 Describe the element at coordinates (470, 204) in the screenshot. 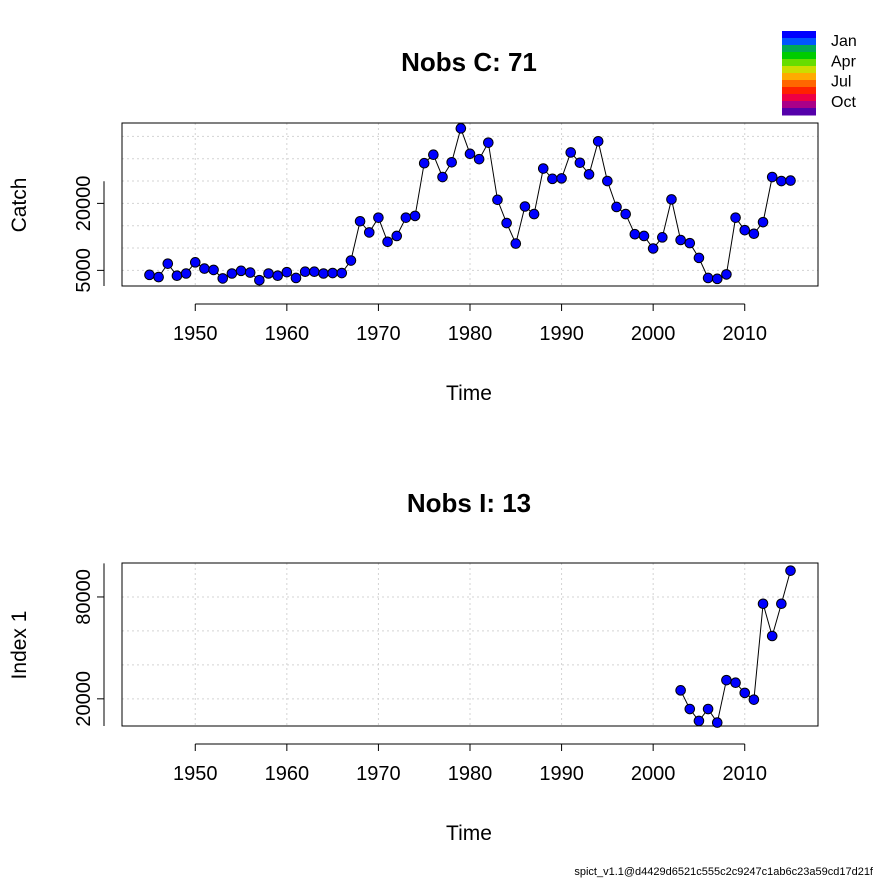

I see `catch-plot-frame` at that location.